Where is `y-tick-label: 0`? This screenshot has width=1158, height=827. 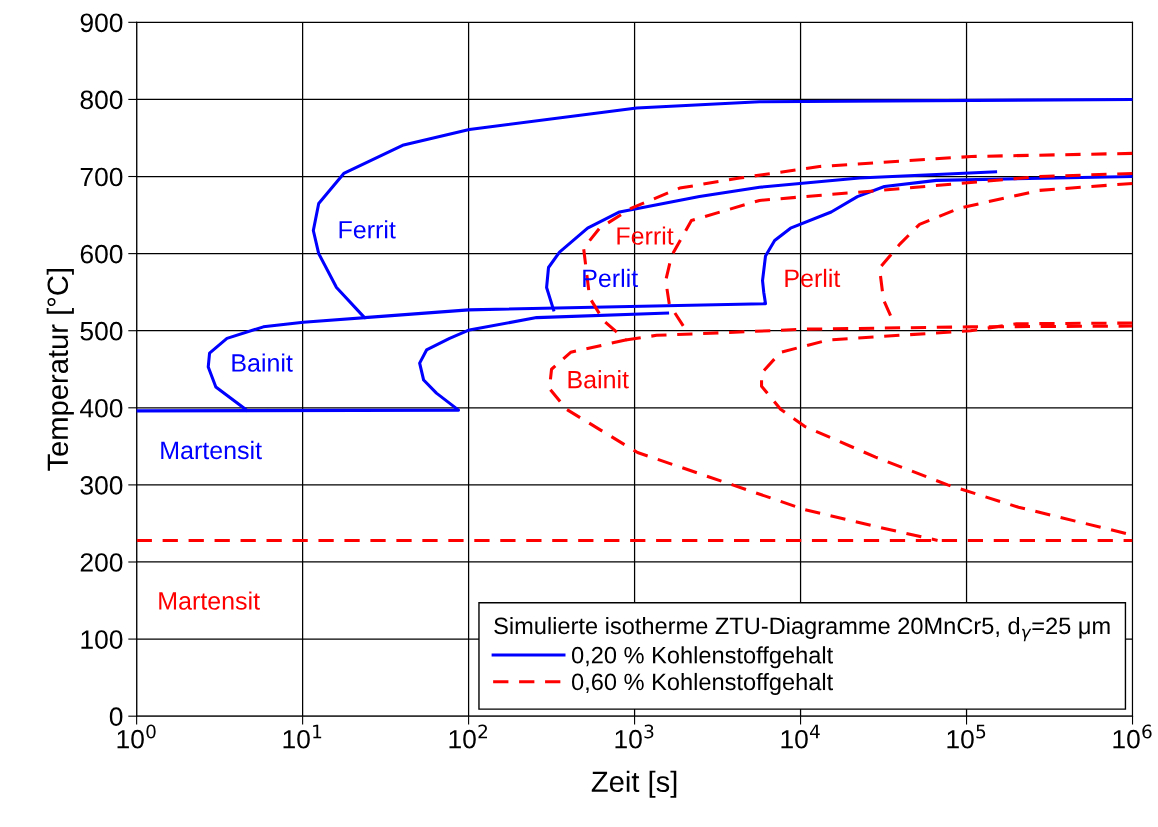
y-tick-label: 0 is located at coordinates (116, 716).